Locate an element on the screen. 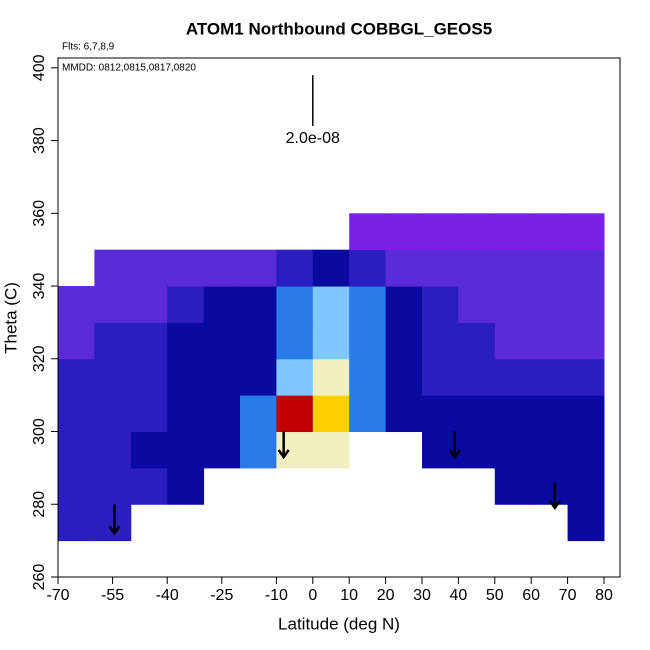 Image resolution: width=650 pixels, height=650 pixels. scale-bar-label: 2.0e-08 is located at coordinates (313, 138).